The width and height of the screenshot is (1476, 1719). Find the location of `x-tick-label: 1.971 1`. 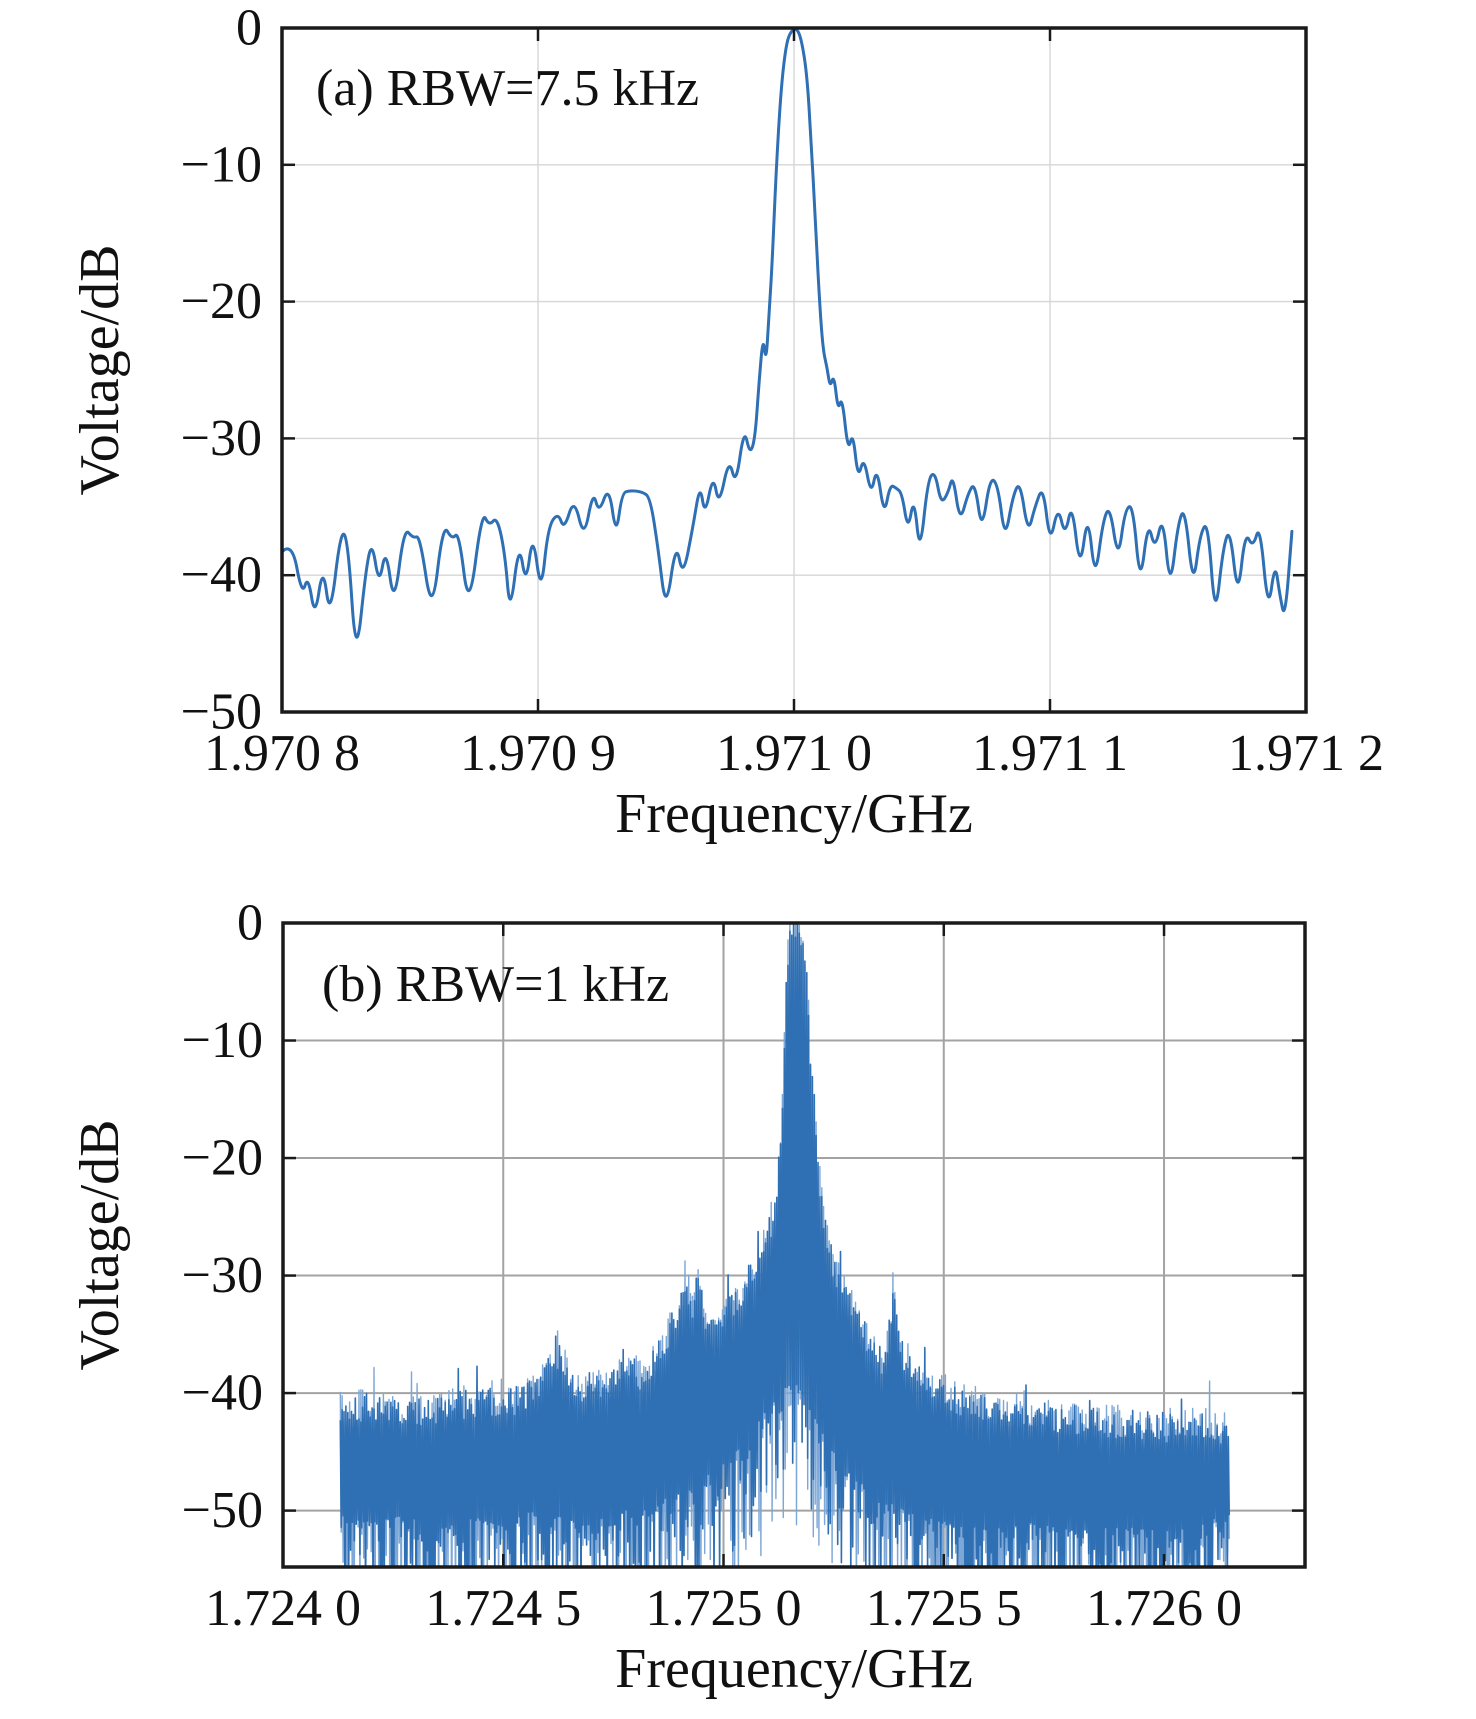

x-tick-label: 1.971 1 is located at coordinates (1050, 753).